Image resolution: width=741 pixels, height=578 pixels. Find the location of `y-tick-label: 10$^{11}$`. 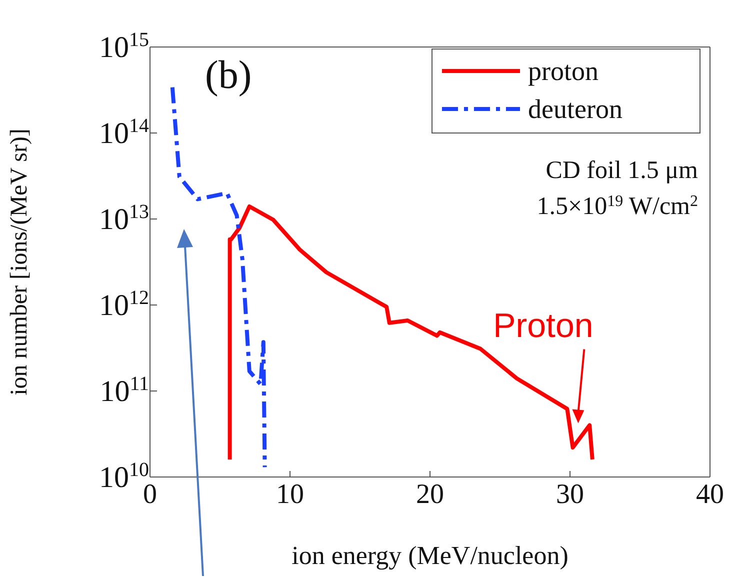

y-tick-label: 10$^{11}$ is located at coordinates (124, 390).